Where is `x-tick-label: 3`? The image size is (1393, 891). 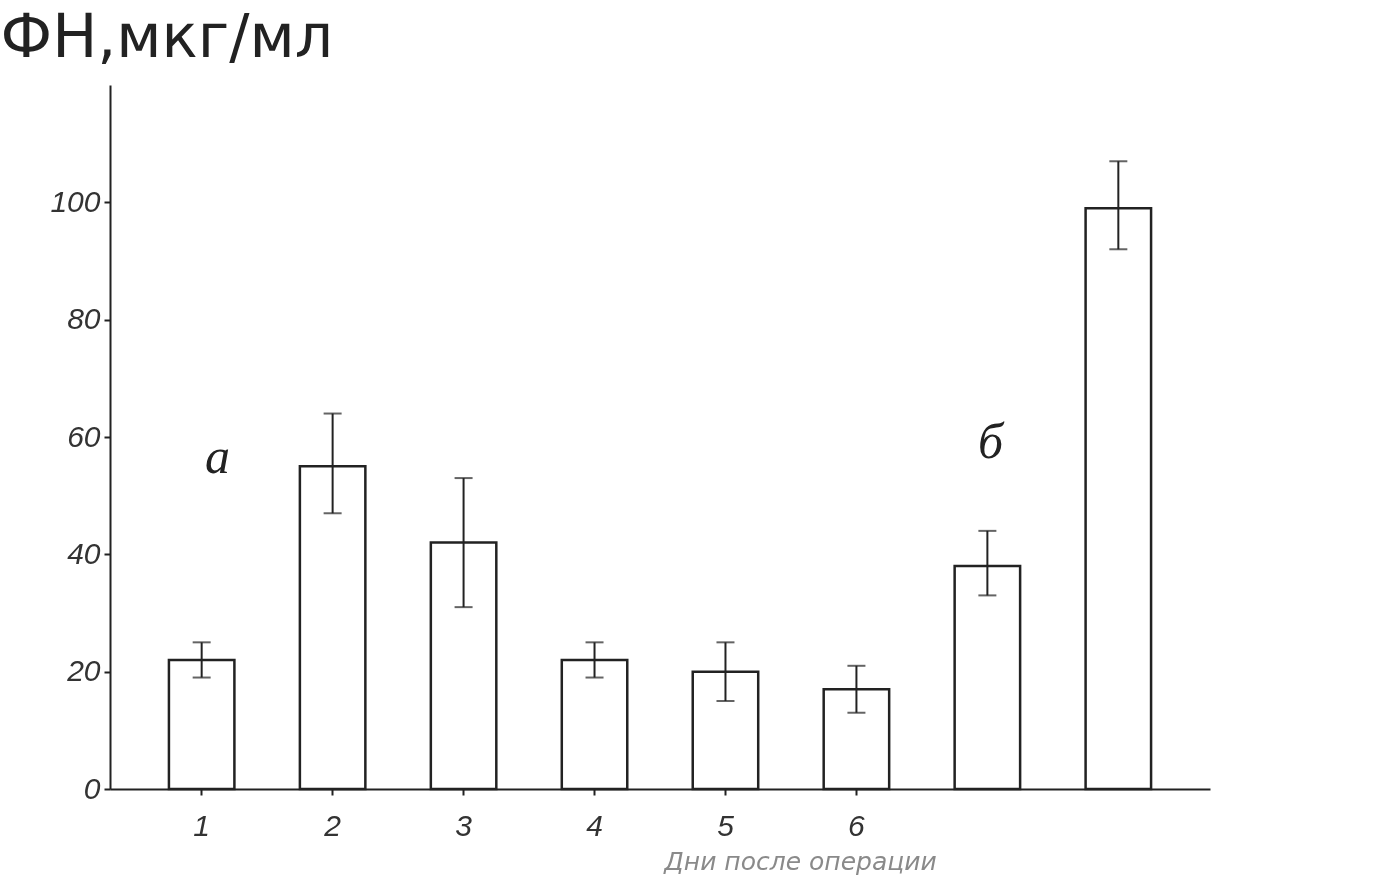
x-tick-label: 3 is located at coordinates (464, 825).